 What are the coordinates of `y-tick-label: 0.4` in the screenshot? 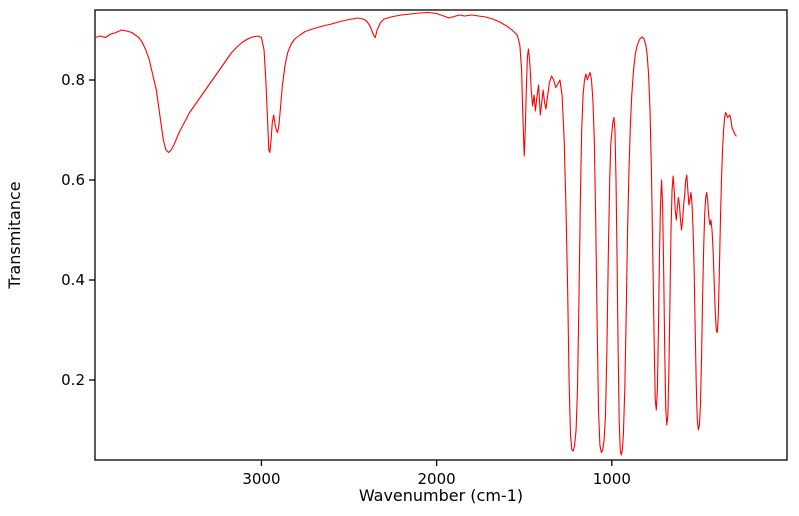 It's located at (73, 280).